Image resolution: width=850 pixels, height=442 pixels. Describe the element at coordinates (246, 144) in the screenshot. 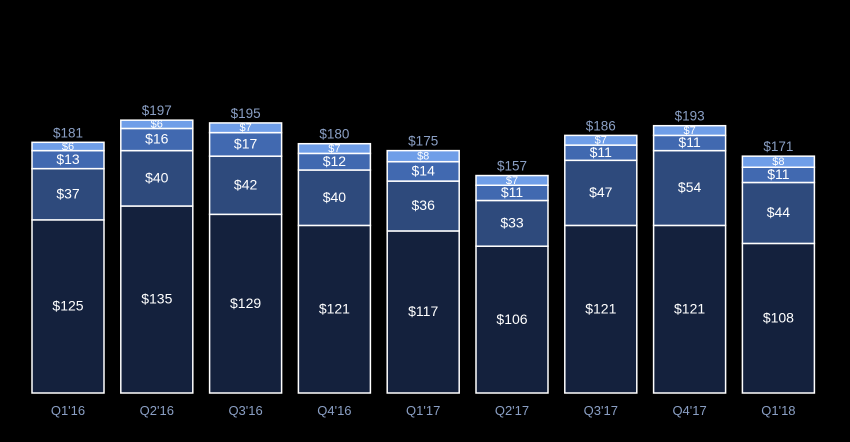

I see `segment-value-label: $17` at that location.